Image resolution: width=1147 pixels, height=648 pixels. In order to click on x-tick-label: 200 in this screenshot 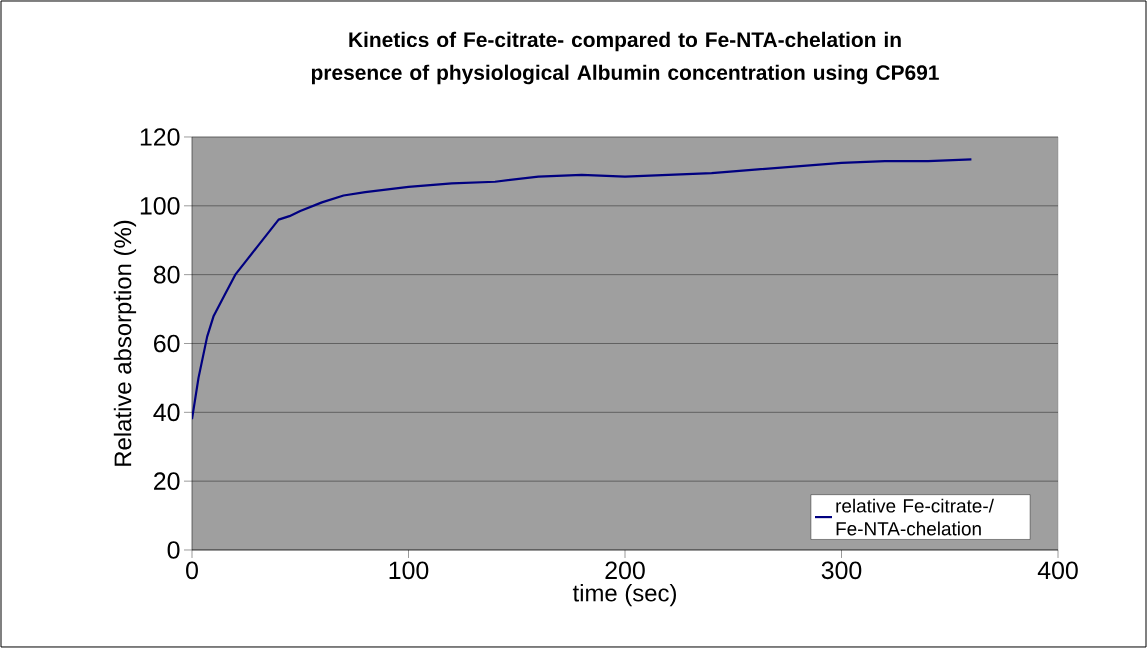, I will do `click(625, 570)`.